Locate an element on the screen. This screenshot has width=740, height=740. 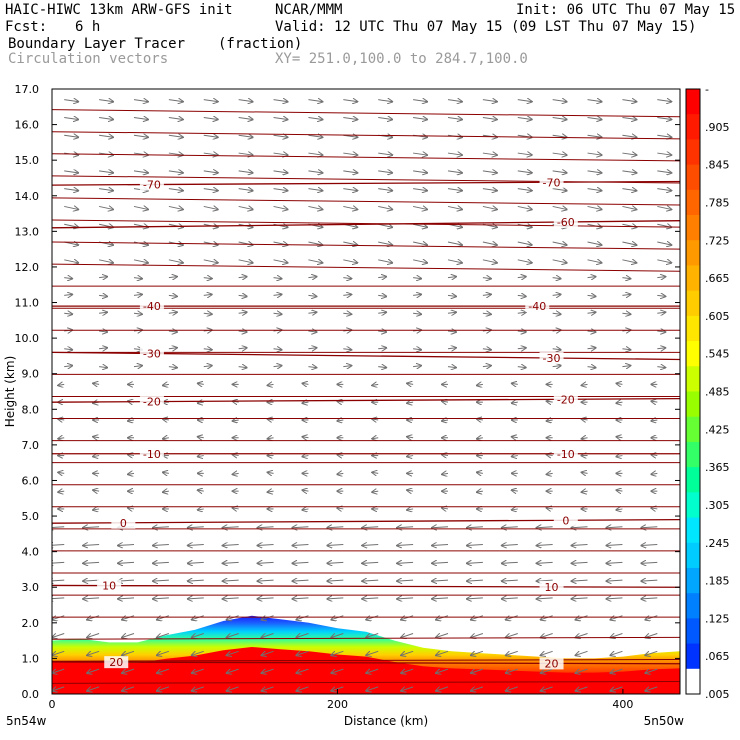
field1-name: Boundary Layer Tracer is located at coordinates (97, 44).